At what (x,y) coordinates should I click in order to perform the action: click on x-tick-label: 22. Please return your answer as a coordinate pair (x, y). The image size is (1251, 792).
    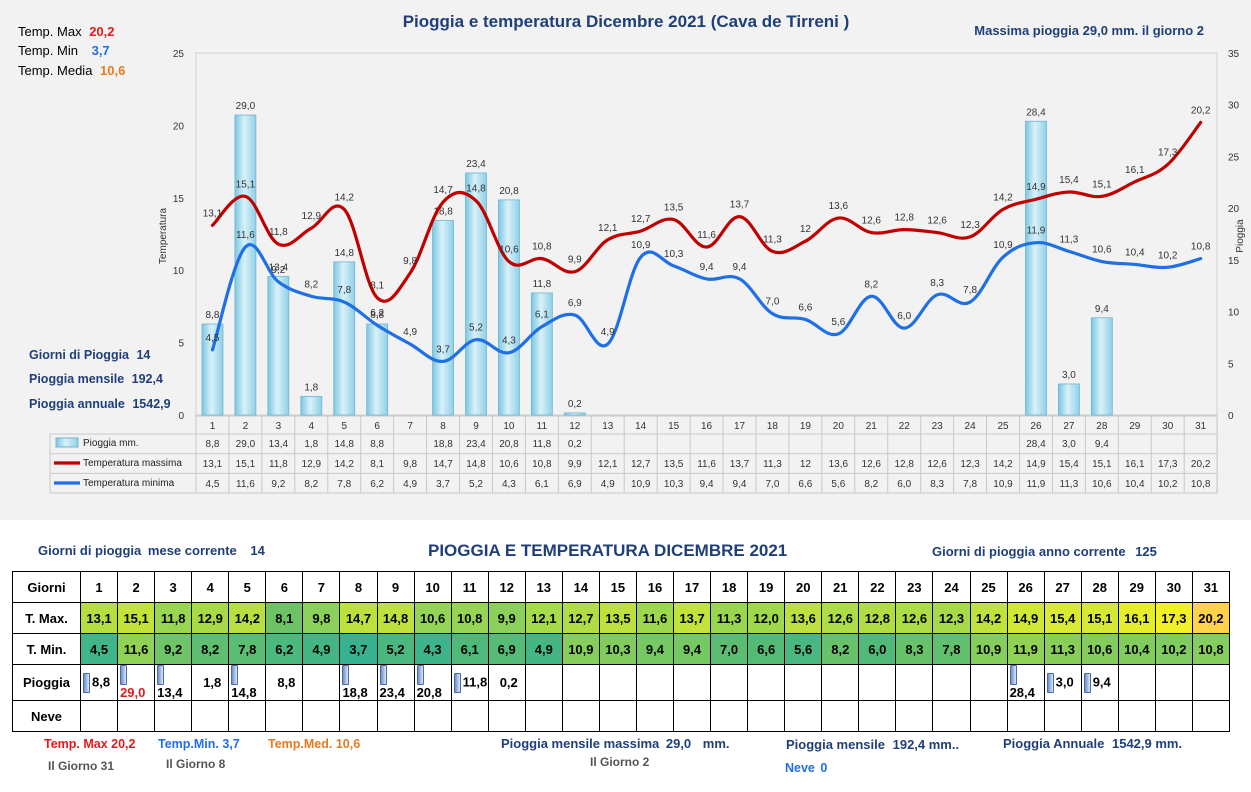
    Looking at the image, I should click on (905, 426).